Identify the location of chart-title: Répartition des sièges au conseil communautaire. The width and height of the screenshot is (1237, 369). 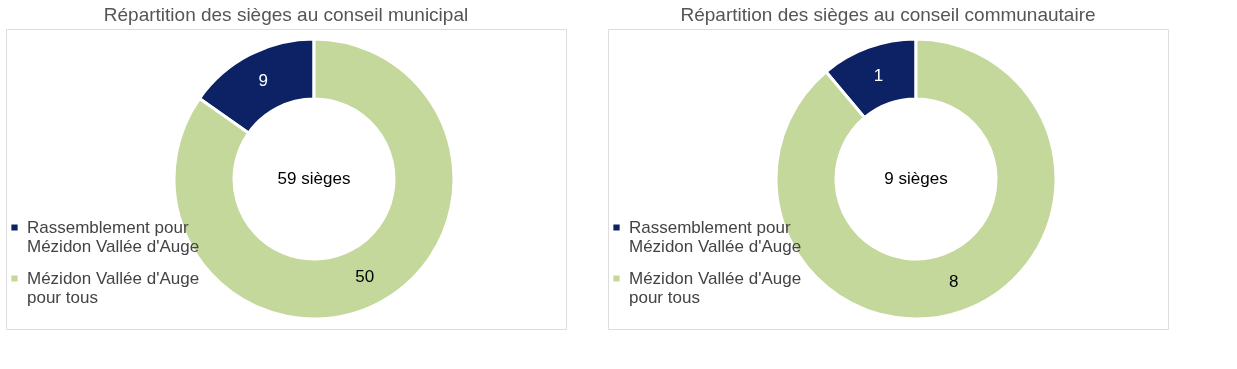
(888, 14).